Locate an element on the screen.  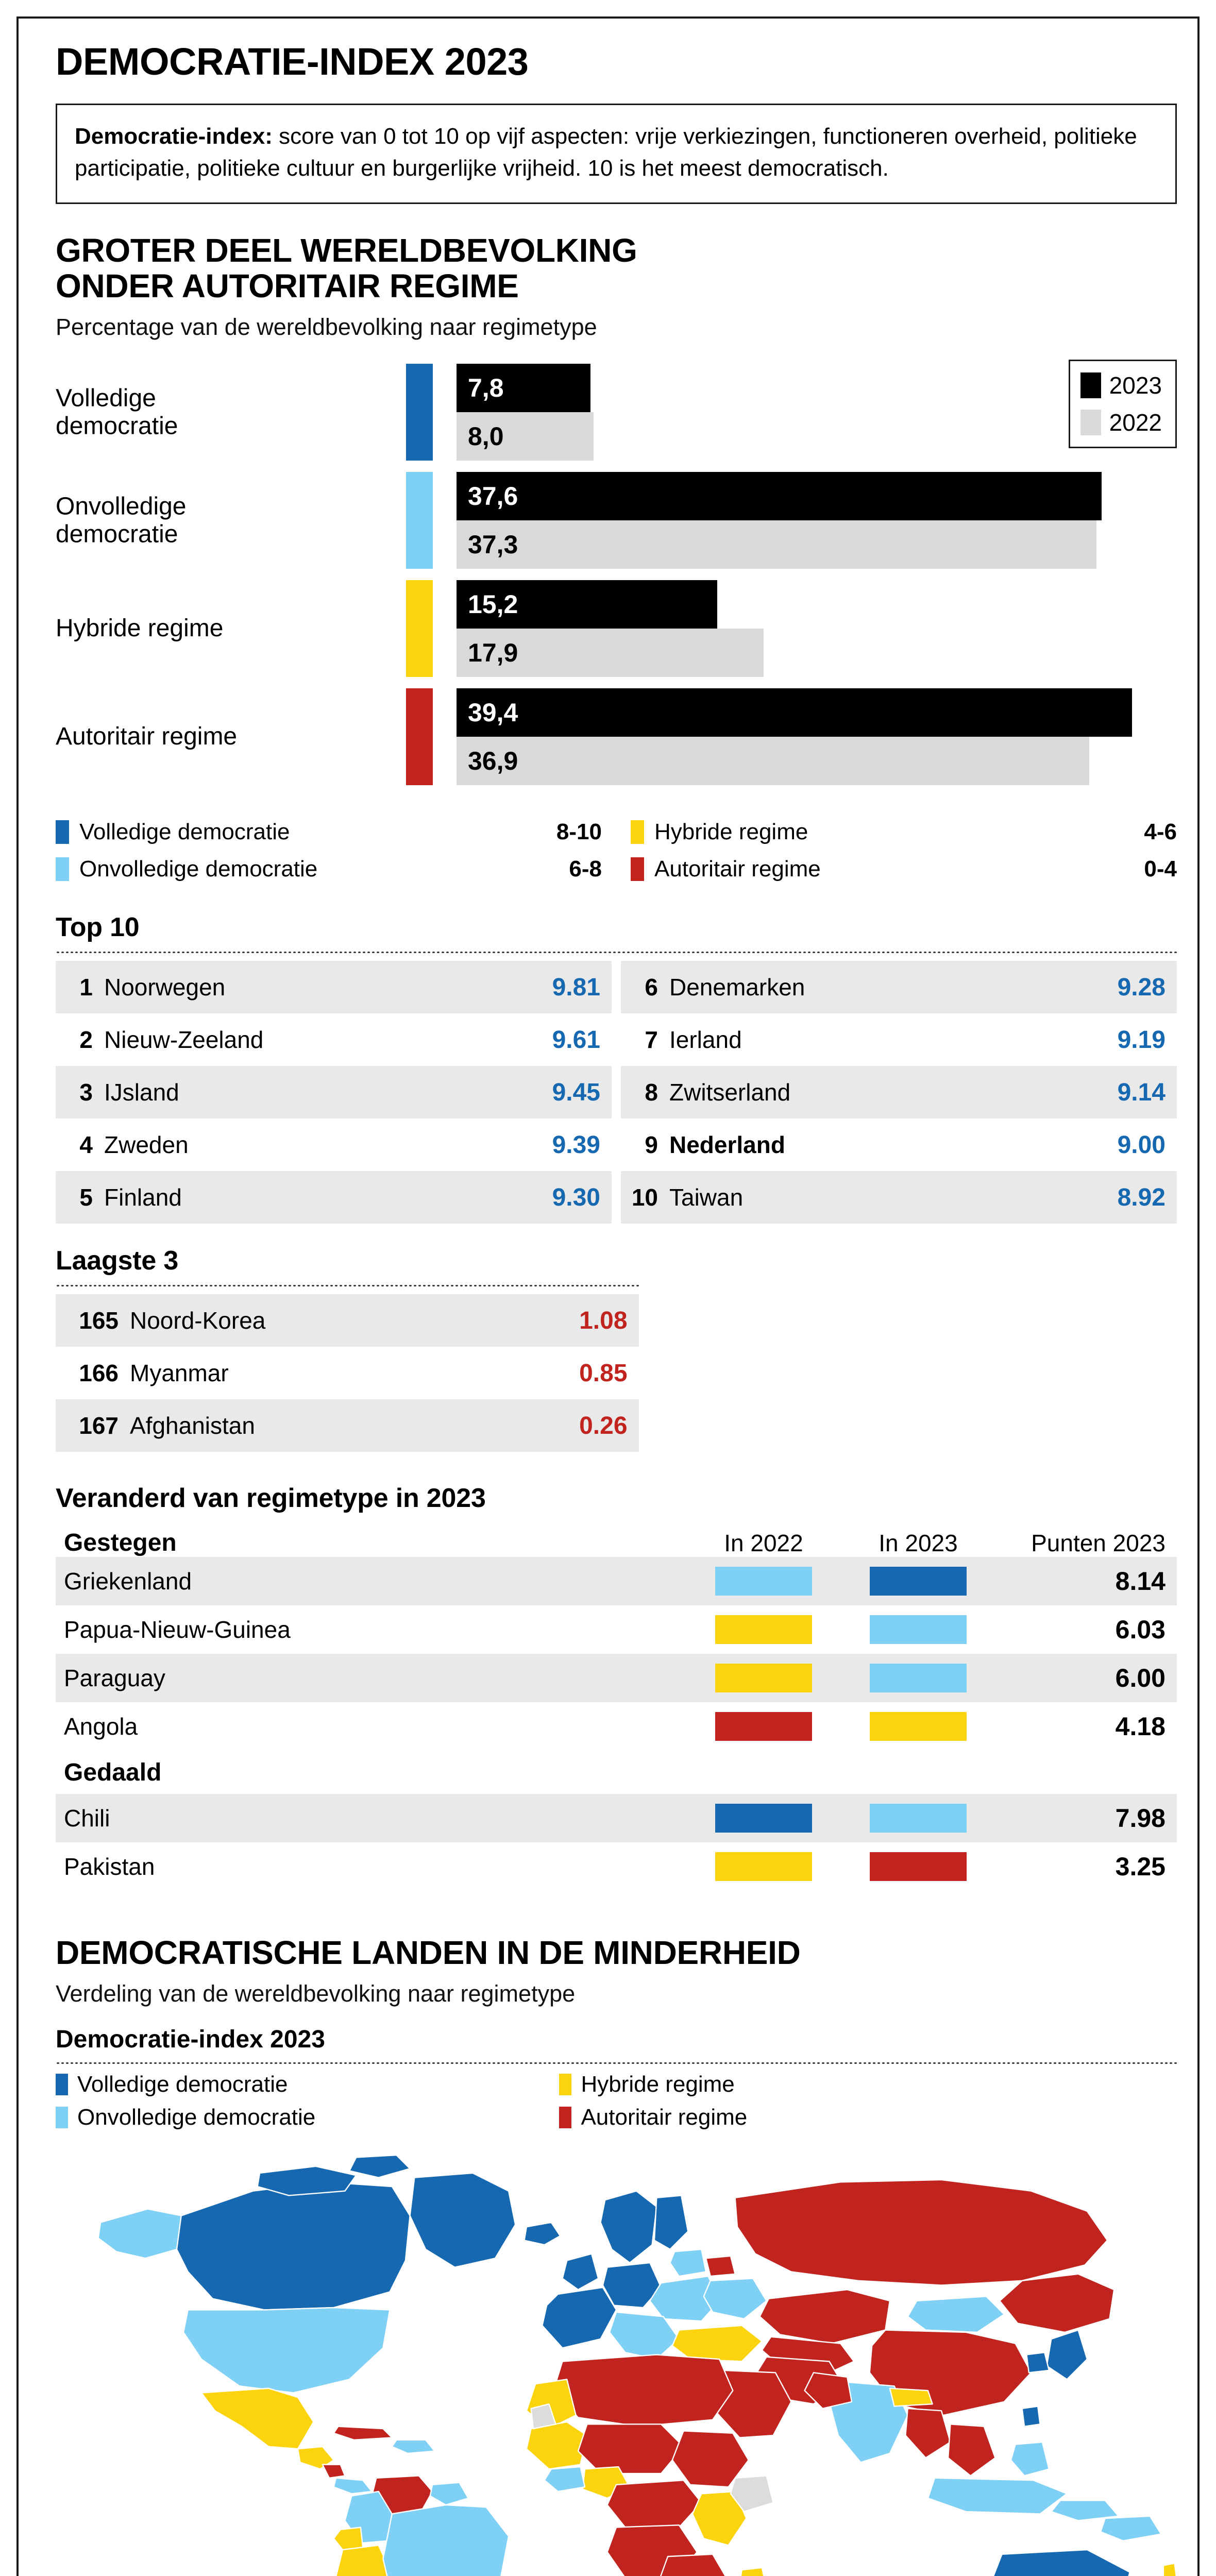
bar-2023: 15,2 is located at coordinates (587, 604).